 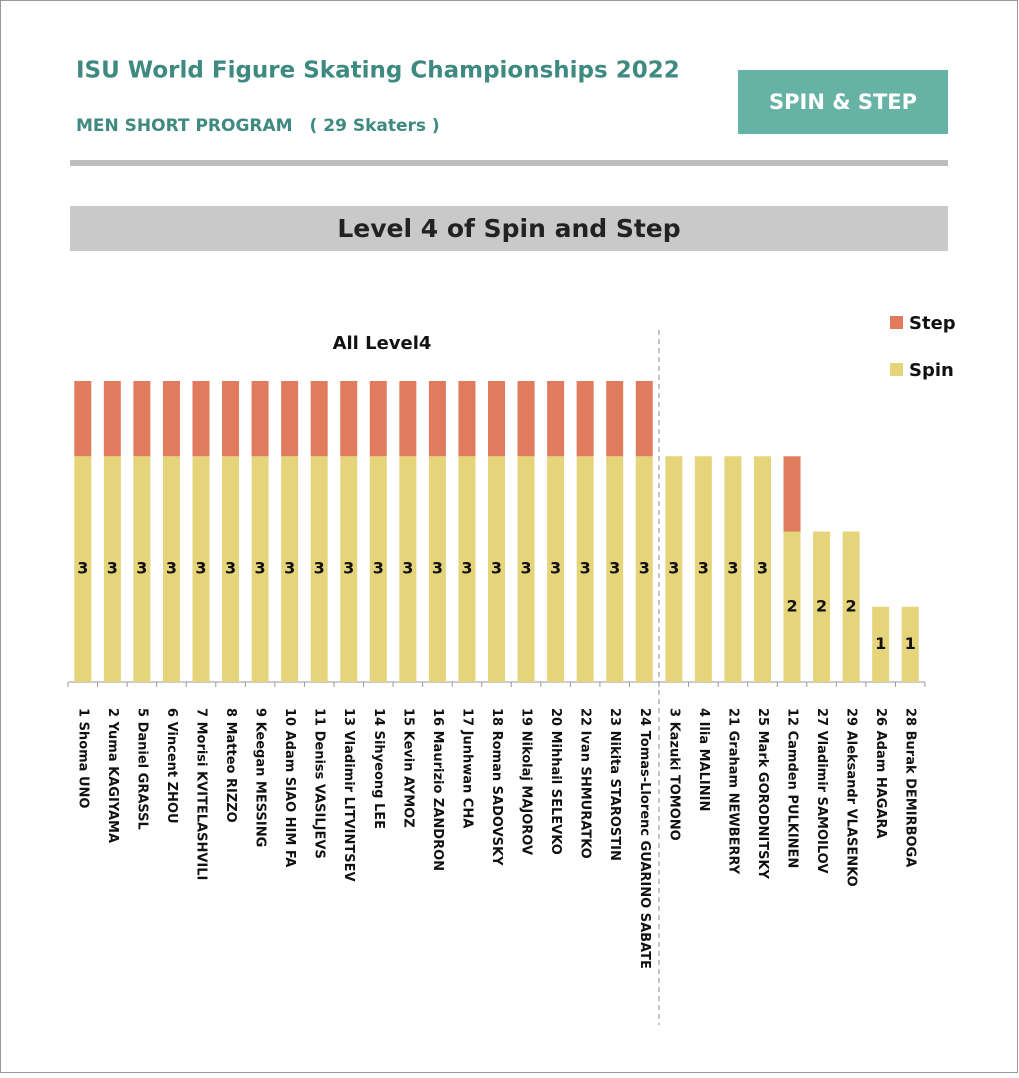 I want to click on chart-title: Level 4 of Spin and Step, so click(x=508, y=228).